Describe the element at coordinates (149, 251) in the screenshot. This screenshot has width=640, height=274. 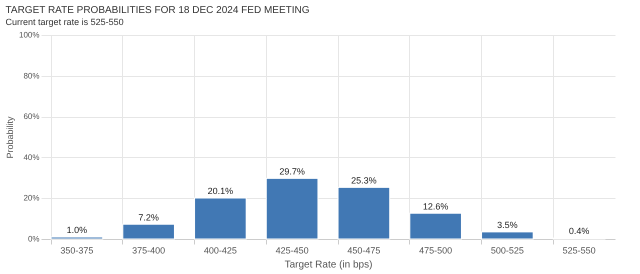
I see `x-tick-label: 375-400` at that location.